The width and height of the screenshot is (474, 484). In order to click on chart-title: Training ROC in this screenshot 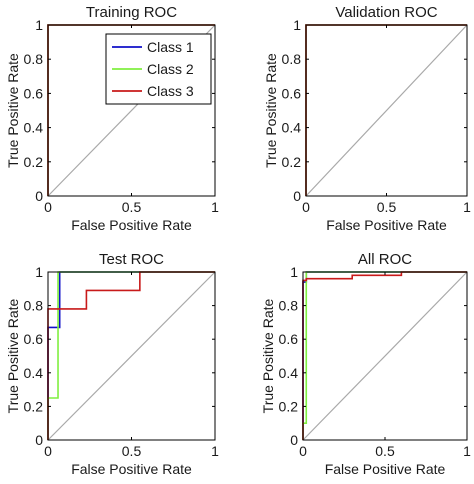, I will do `click(131, 12)`.